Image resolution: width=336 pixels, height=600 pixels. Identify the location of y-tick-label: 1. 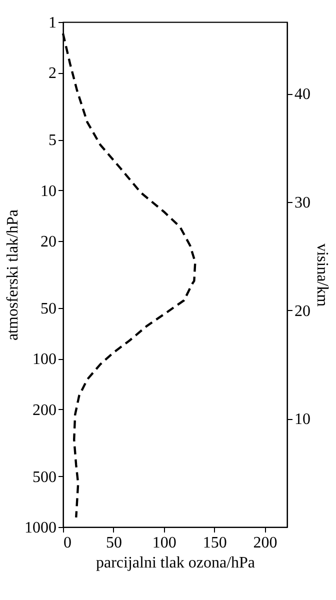
(52, 23).